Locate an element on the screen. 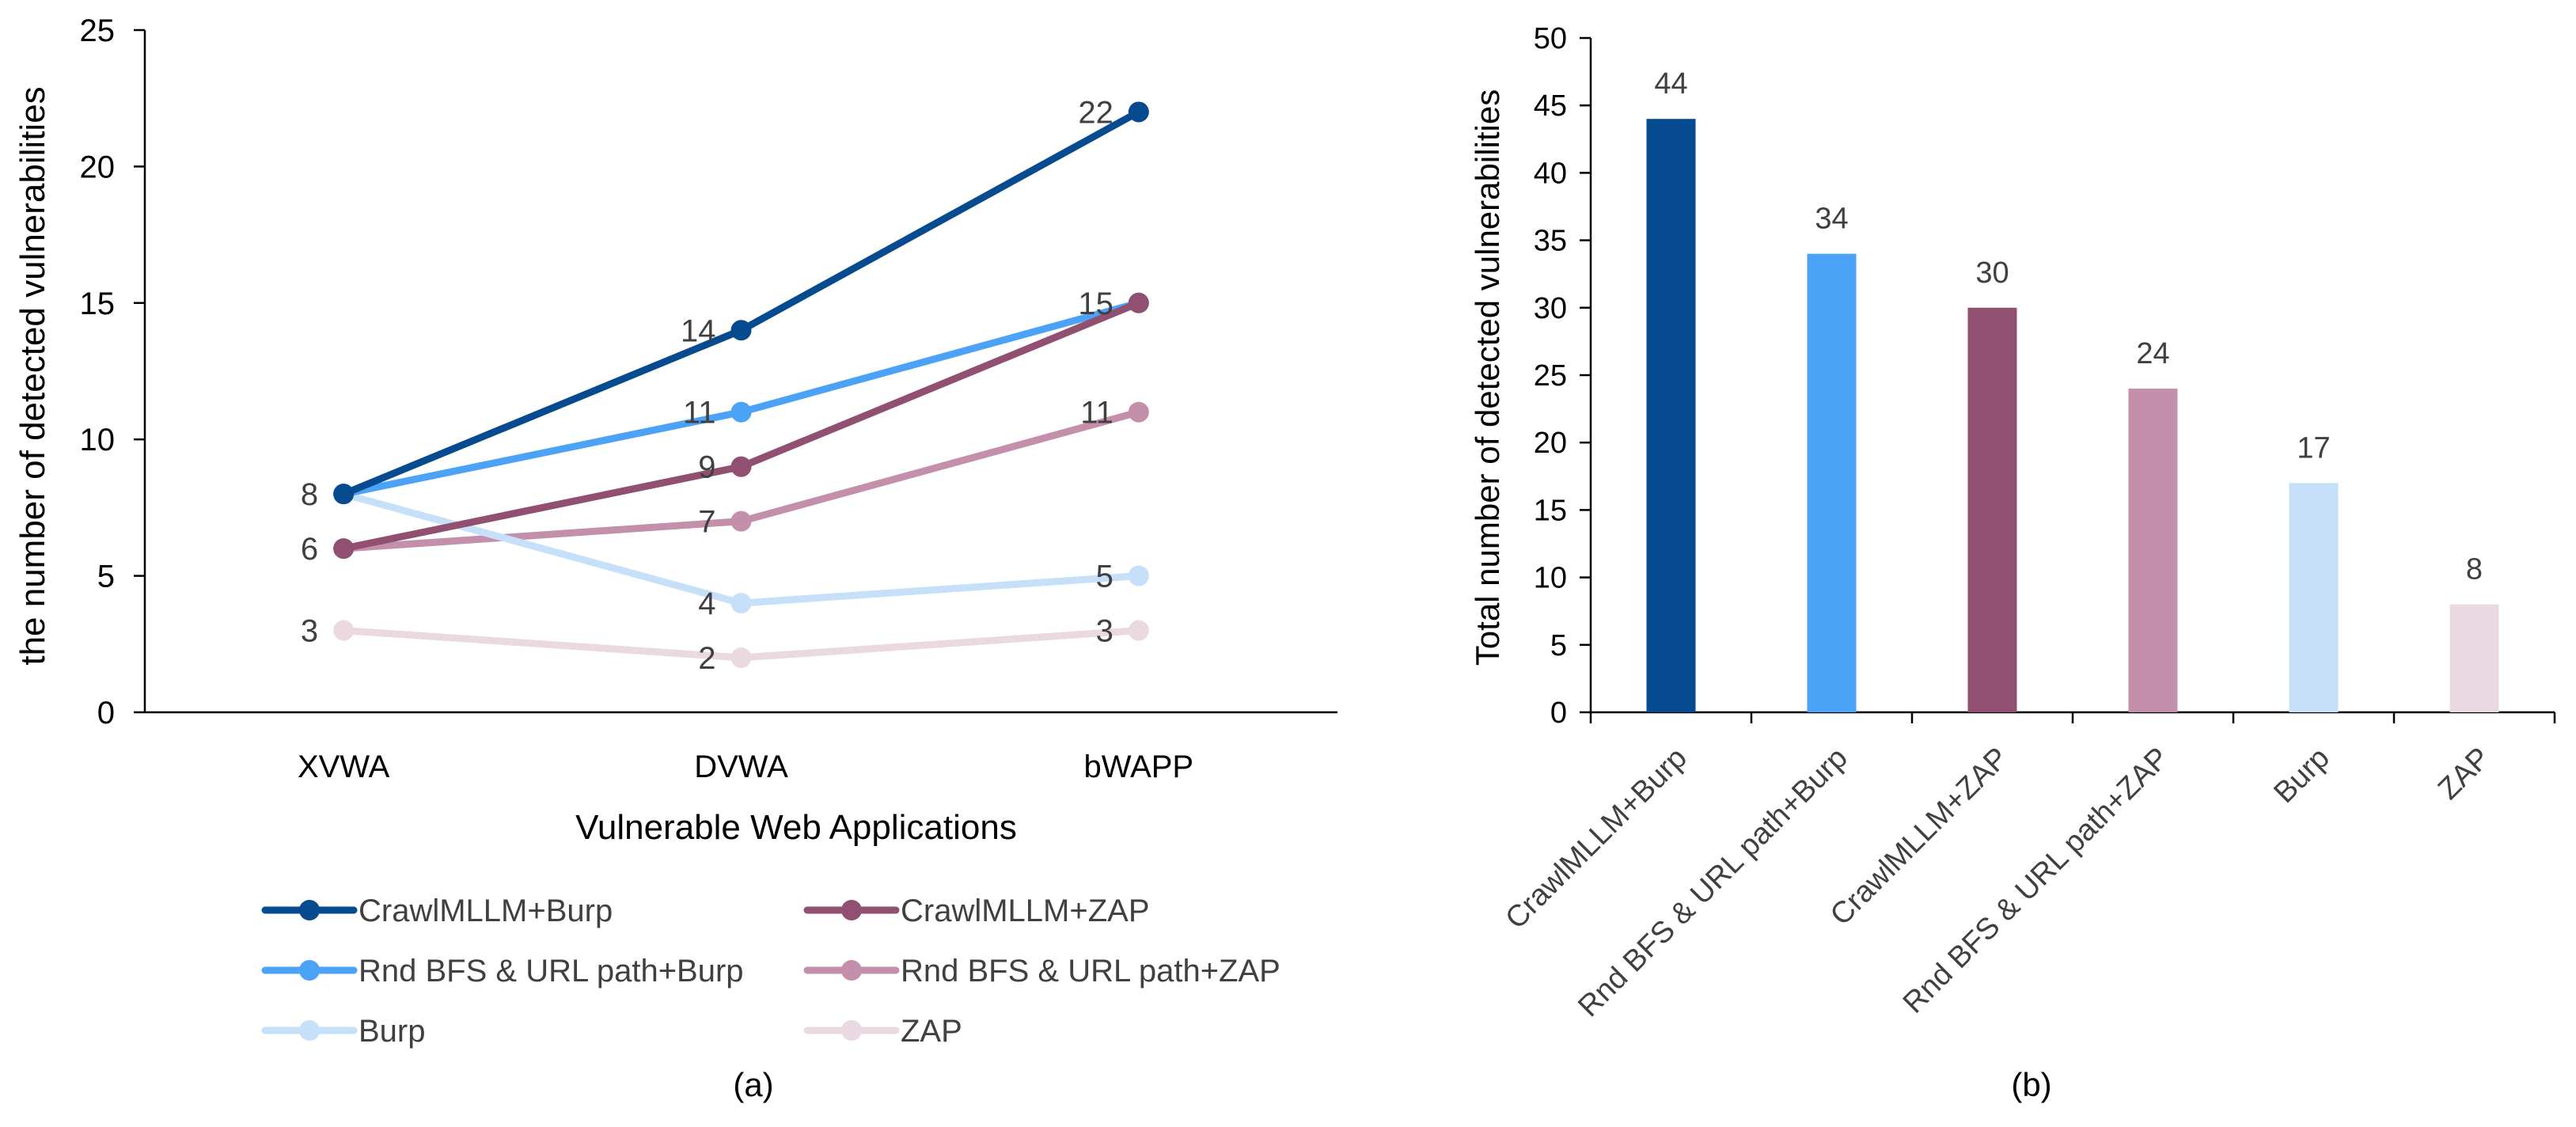  category-label: Burp is located at coordinates (2301, 776).